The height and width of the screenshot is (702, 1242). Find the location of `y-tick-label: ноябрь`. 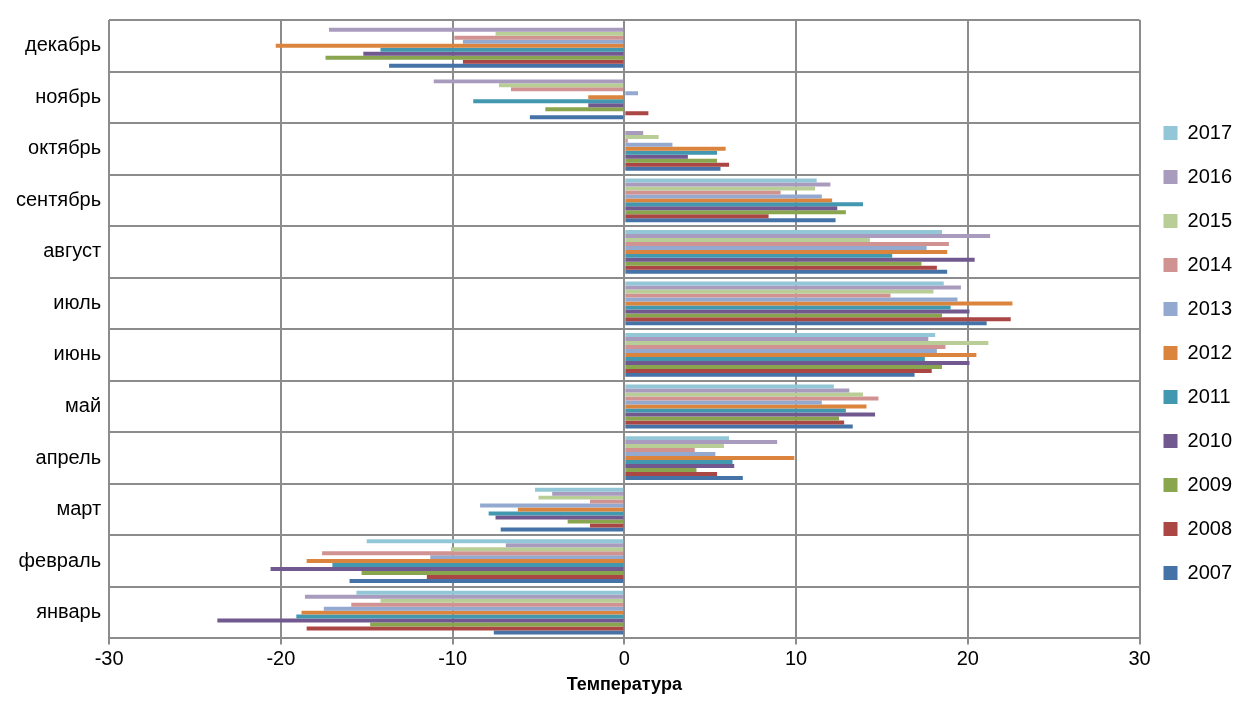

y-tick-label: ноябрь is located at coordinates (68, 95).